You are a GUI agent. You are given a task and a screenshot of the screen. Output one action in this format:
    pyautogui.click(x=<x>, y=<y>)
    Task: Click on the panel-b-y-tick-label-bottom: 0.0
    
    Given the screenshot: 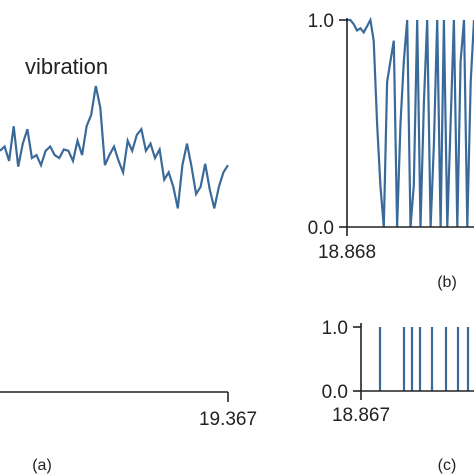 What is the action you would take?
    pyautogui.click(x=321, y=228)
    